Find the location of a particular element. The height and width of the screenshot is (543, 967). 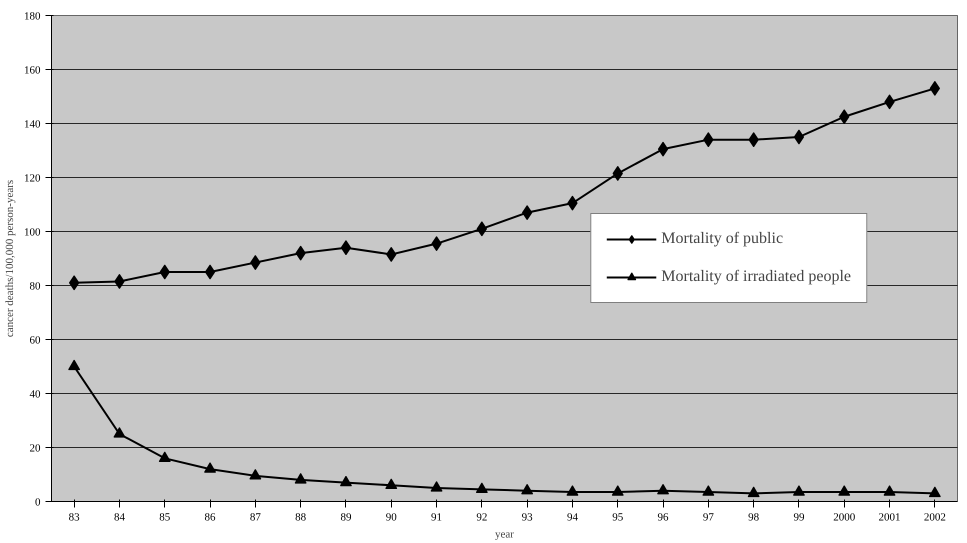

x-tick-label: 89 is located at coordinates (346, 518).